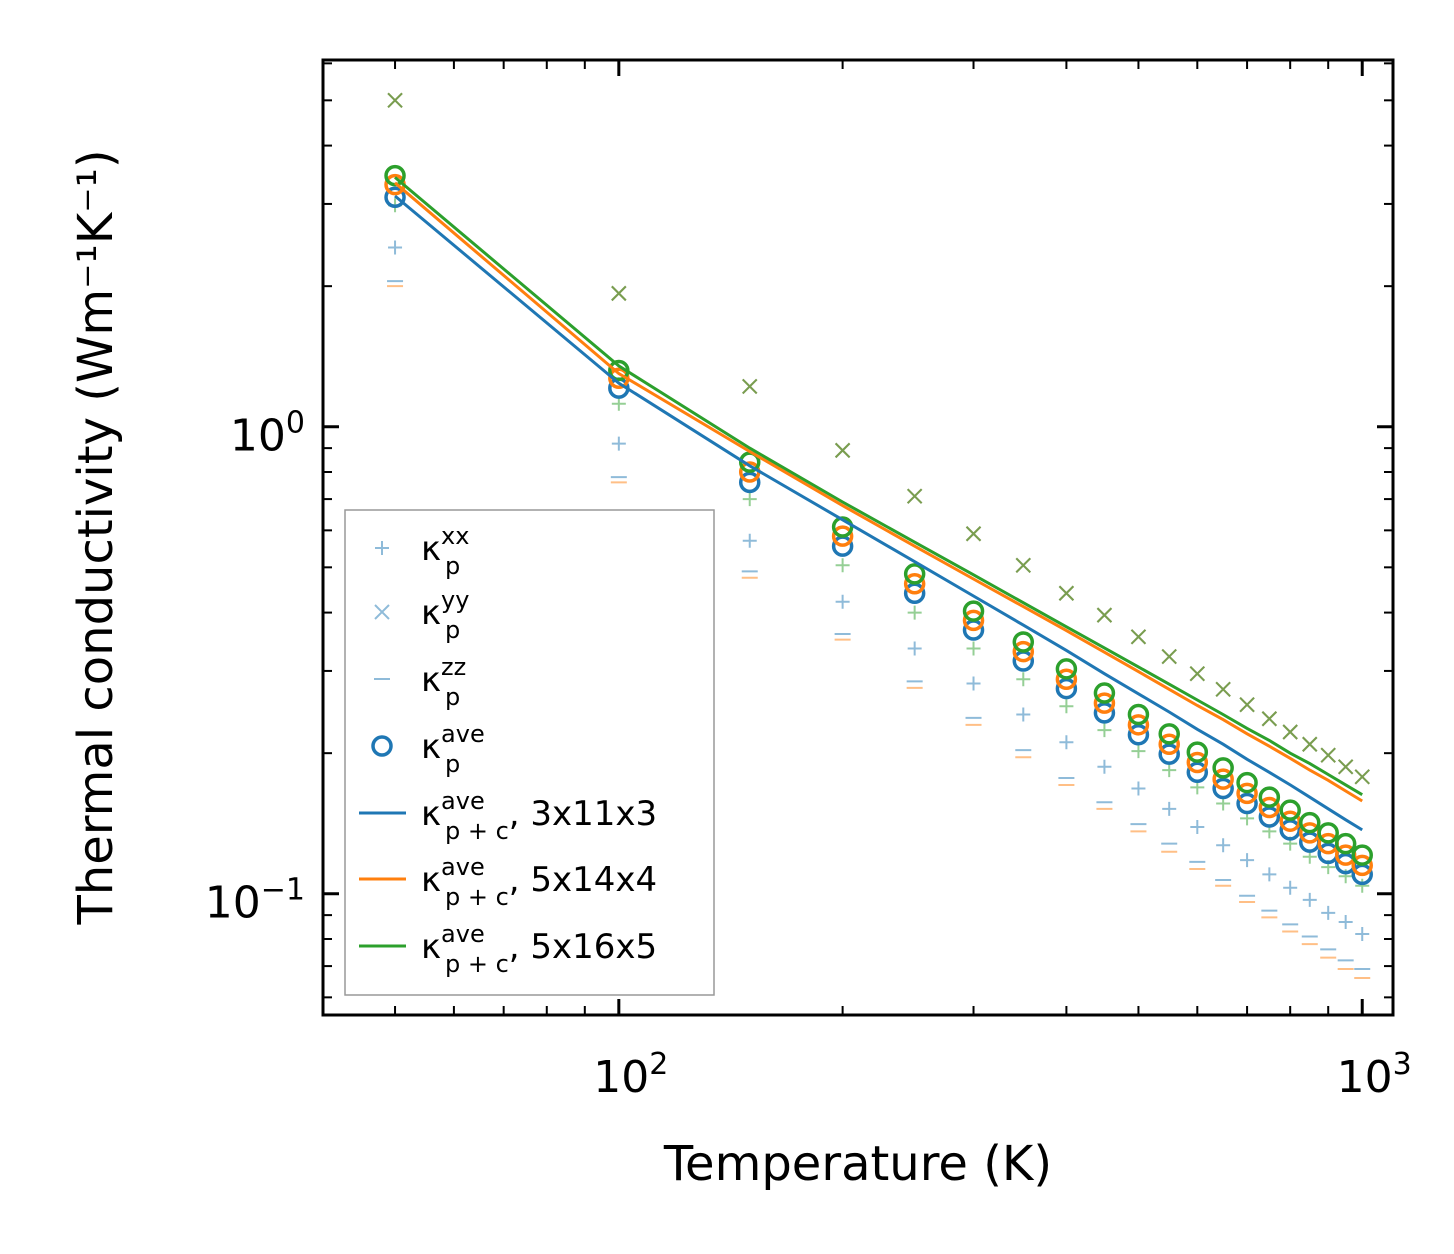  I want to click on x-tick-label-1: 103, so click(1374, 1075).